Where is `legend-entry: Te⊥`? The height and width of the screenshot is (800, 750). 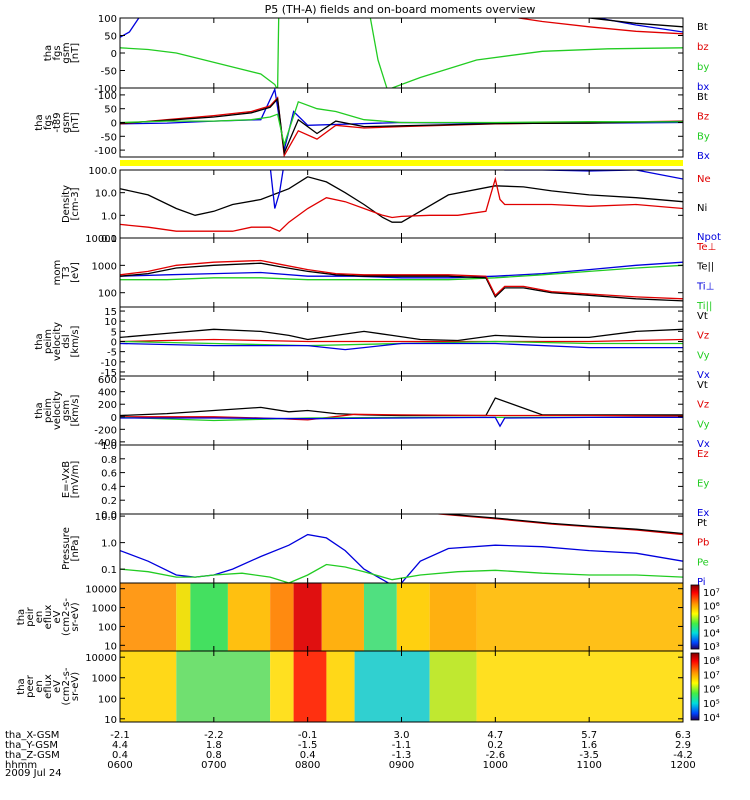
legend-entry: Te⊥ is located at coordinates (706, 247).